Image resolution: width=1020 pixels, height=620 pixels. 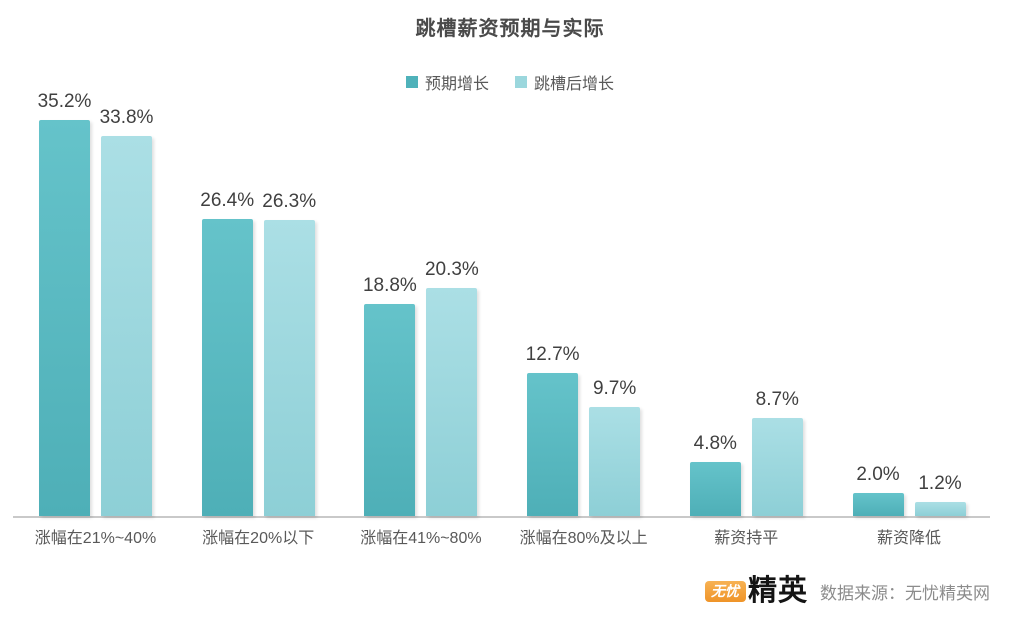 I want to click on legend-item-expected-growth: 预期增长, so click(x=447, y=82).